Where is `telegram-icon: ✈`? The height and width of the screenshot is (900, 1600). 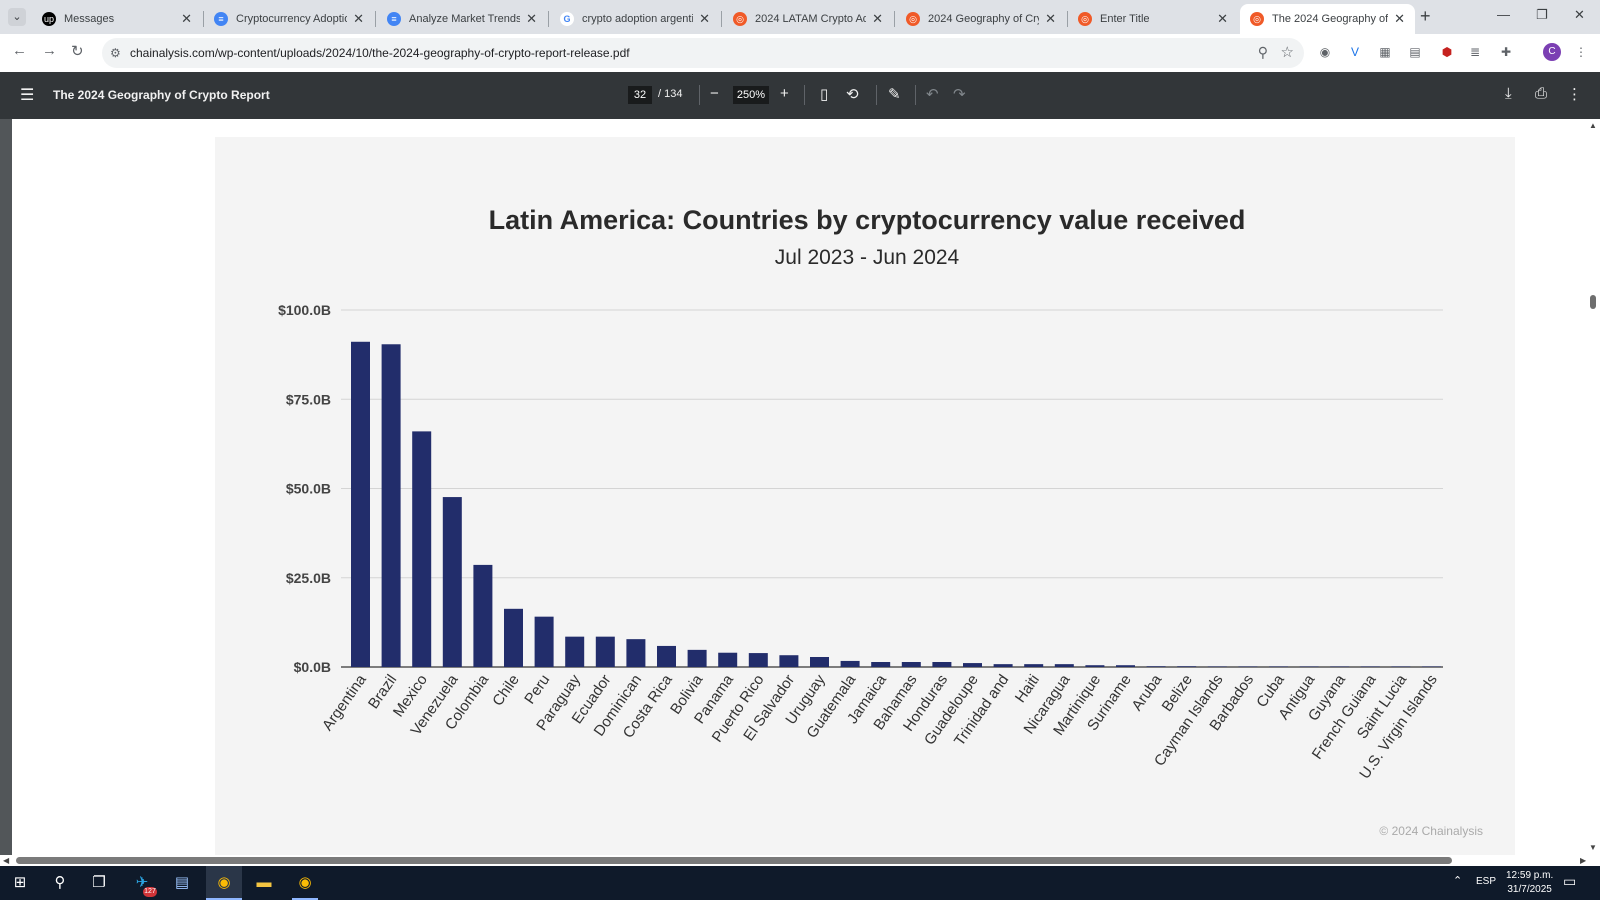
telegram-icon: ✈ is located at coordinates (142, 882).